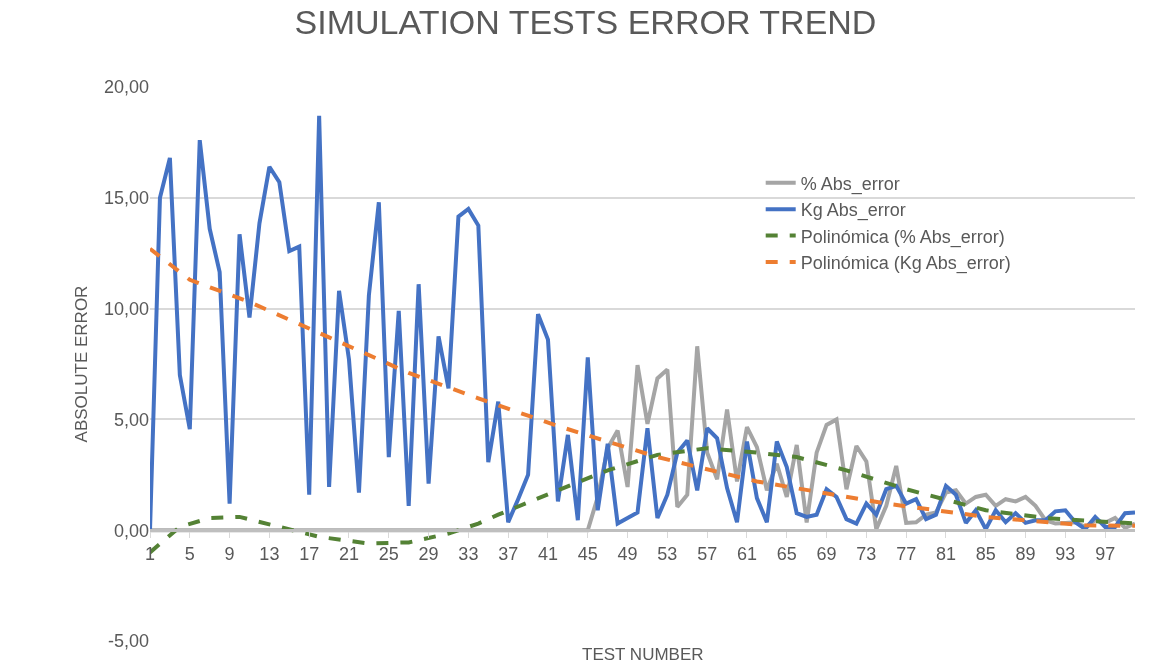 The image size is (1171, 666). I want to click on x-tick-label: 17, so click(309, 553).